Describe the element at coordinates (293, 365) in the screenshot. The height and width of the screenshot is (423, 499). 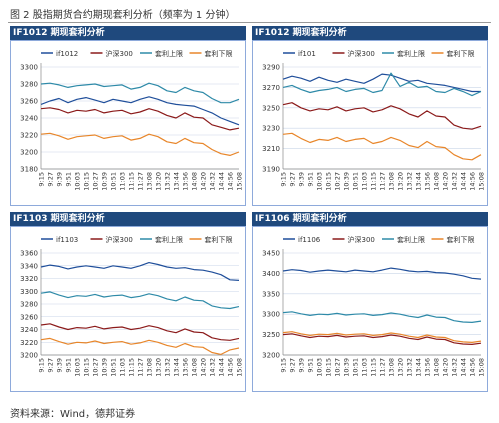
I see `x-tick-label: 9:27` at that location.